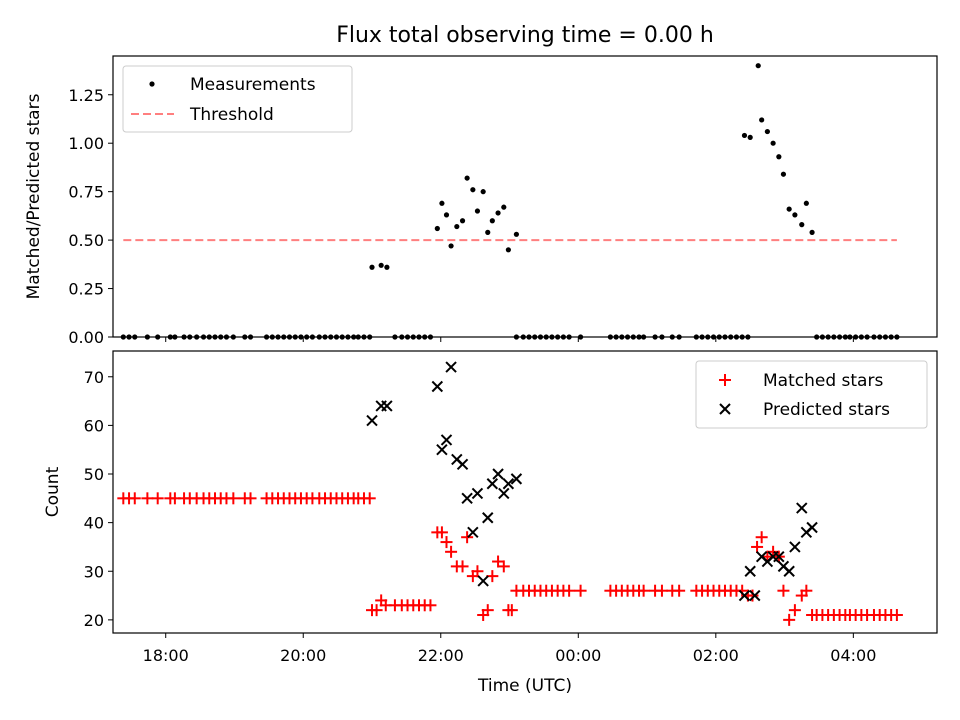 The height and width of the screenshot is (720, 960). I want to click on top-y-tick-label: 0.50, so click(86, 240).